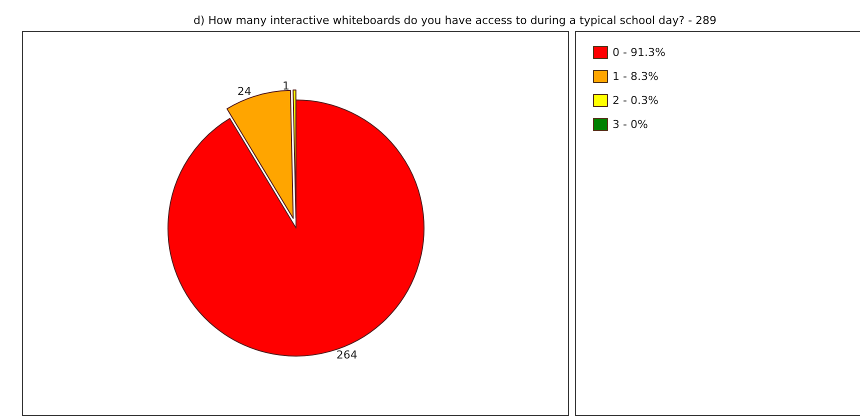  What do you see at coordinates (455, 20) in the screenshot?
I see `chart-title: d) How many interactive whiteboards do you have access to during a typical school day? - 289` at bounding box center [455, 20].